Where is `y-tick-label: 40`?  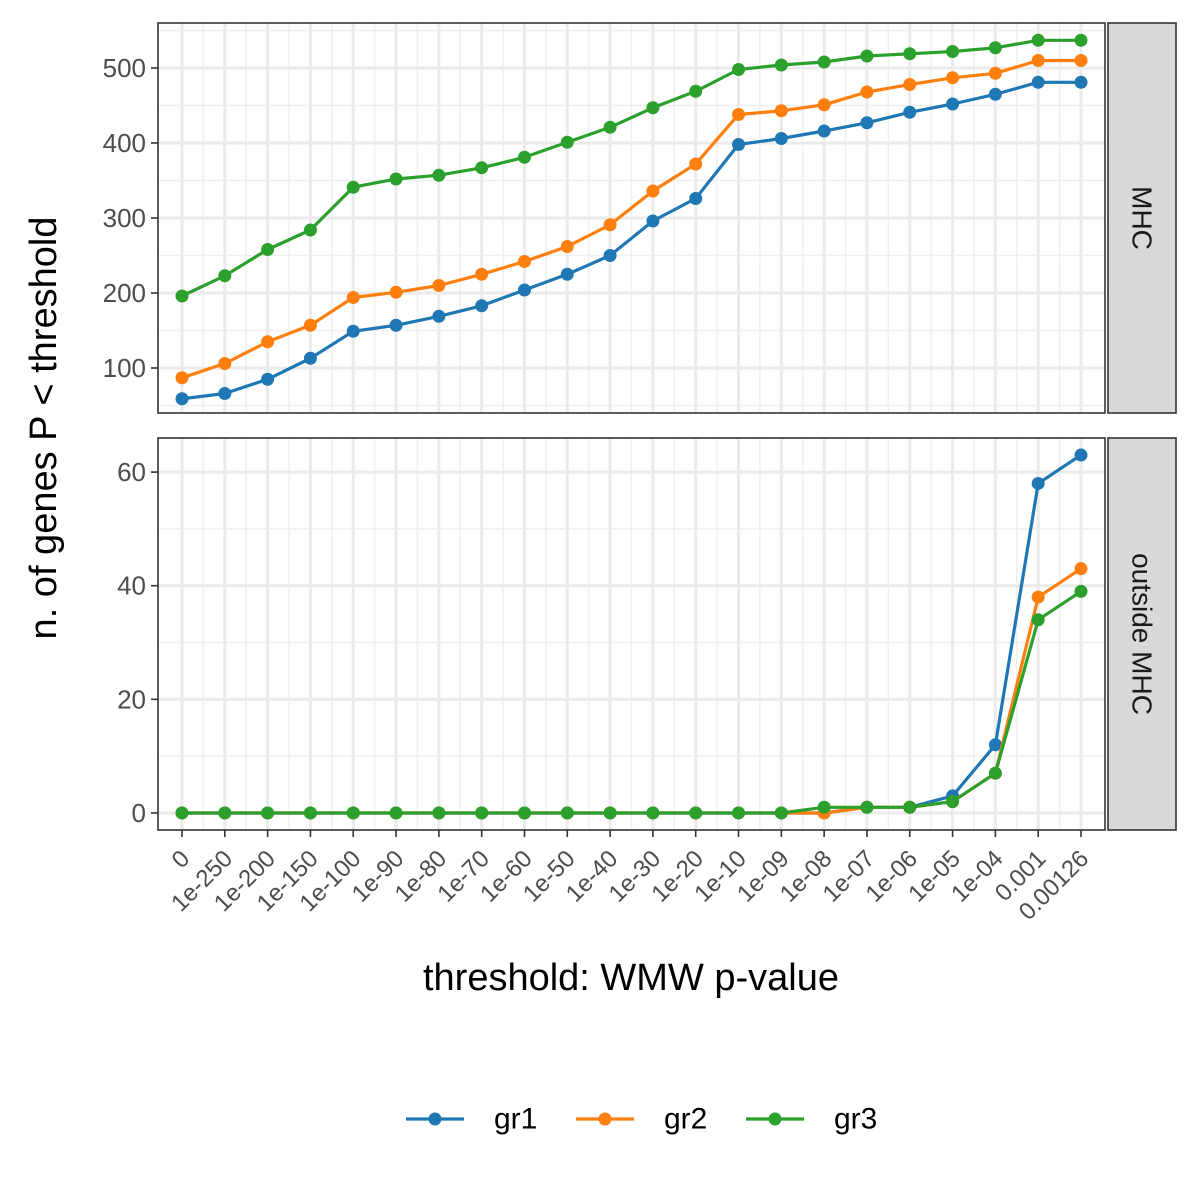 y-tick-label: 40 is located at coordinates (131, 586).